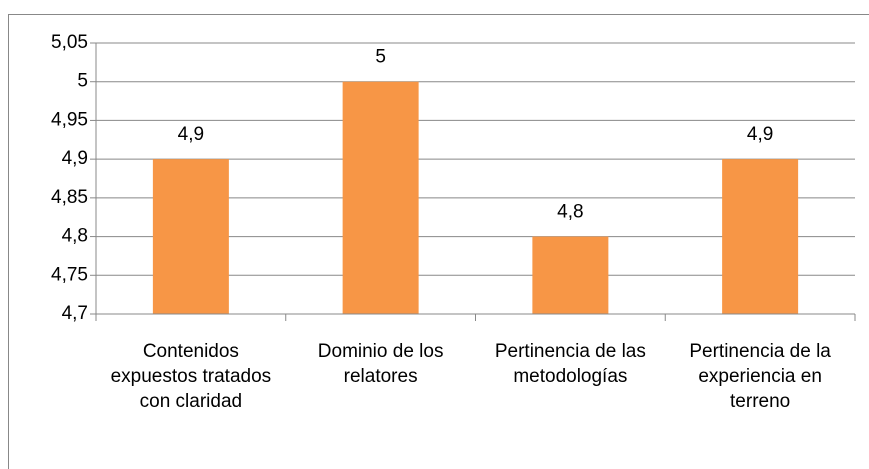  Describe the element at coordinates (75, 158) in the screenshot. I see `y-tick-label: 4,9` at that location.